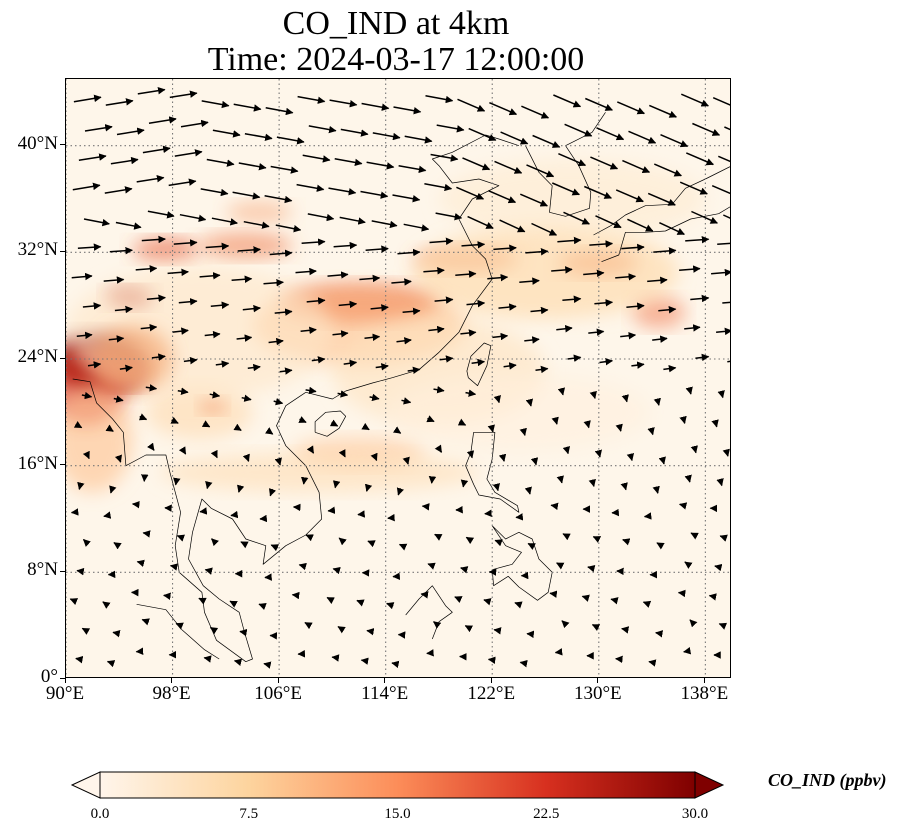  Describe the element at coordinates (491, 680) in the screenshot. I see `lon-tick-mark` at that location.